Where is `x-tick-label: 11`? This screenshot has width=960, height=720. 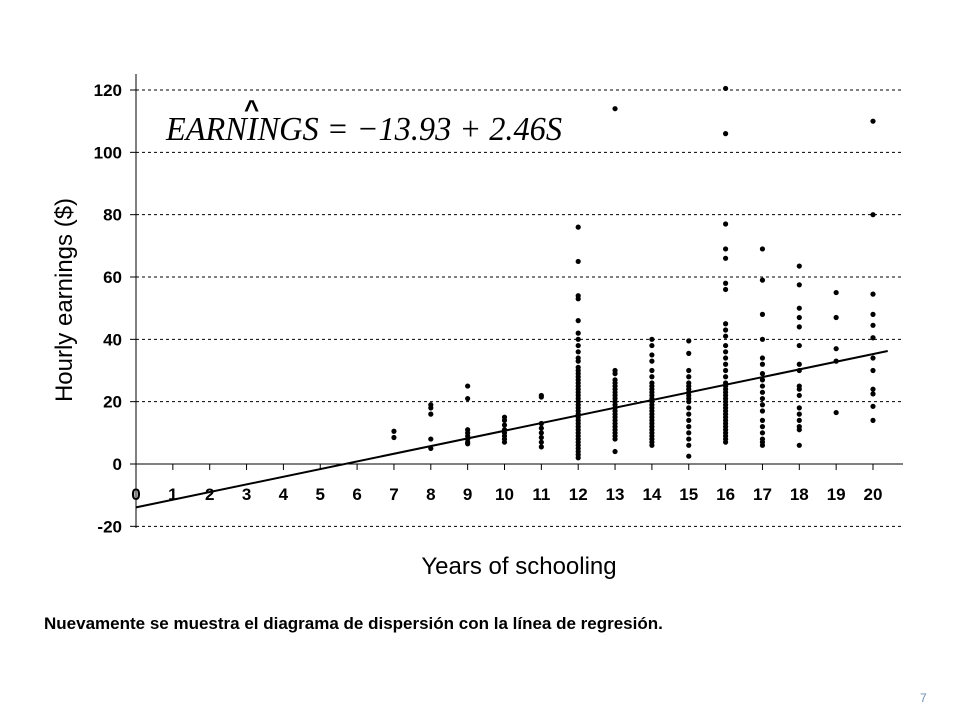
x-tick-label: 11 is located at coordinates (541, 494).